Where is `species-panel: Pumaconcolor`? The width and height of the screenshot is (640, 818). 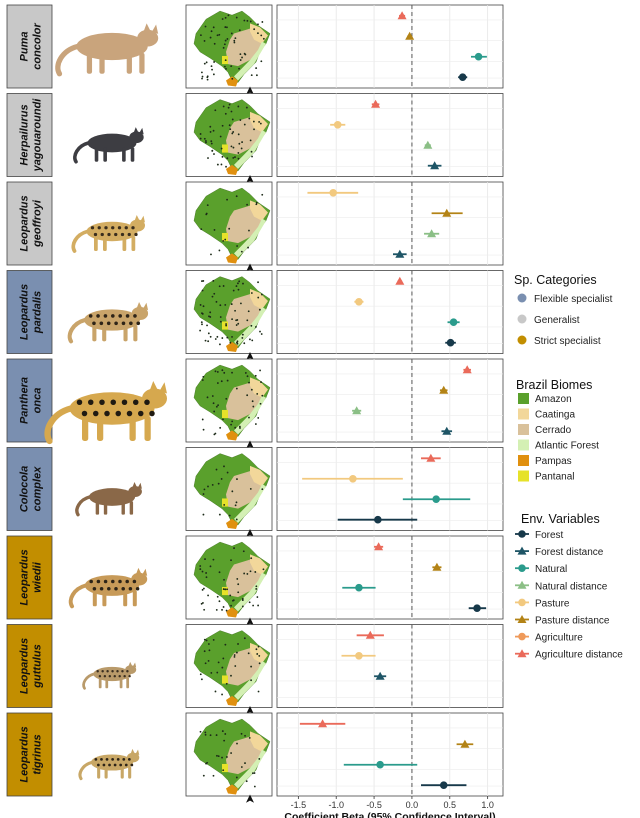
species-panel: Pumaconcolor is located at coordinates (255, 49).